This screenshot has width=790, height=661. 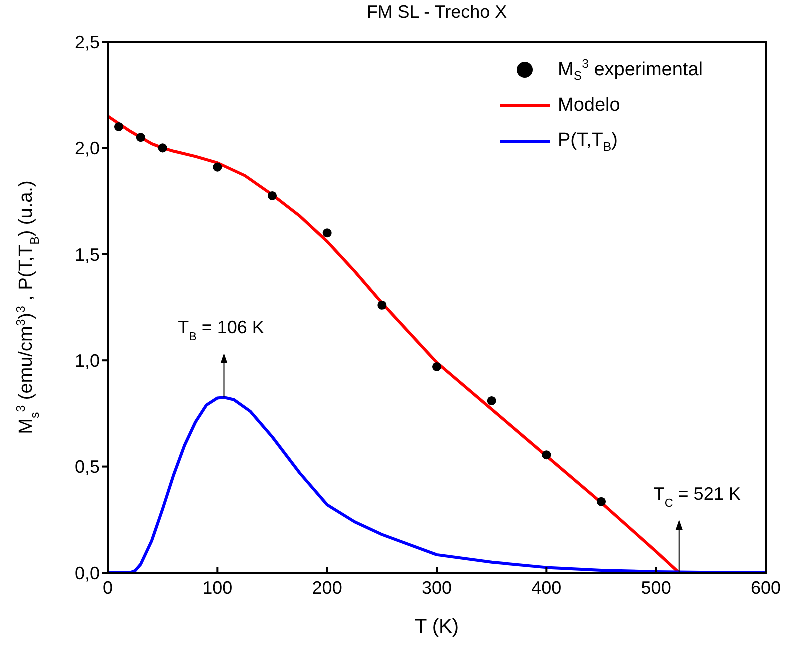 What do you see at coordinates (221, 331) in the screenshot?
I see `annotation: T$_{B}$ = 106 K` at bounding box center [221, 331].